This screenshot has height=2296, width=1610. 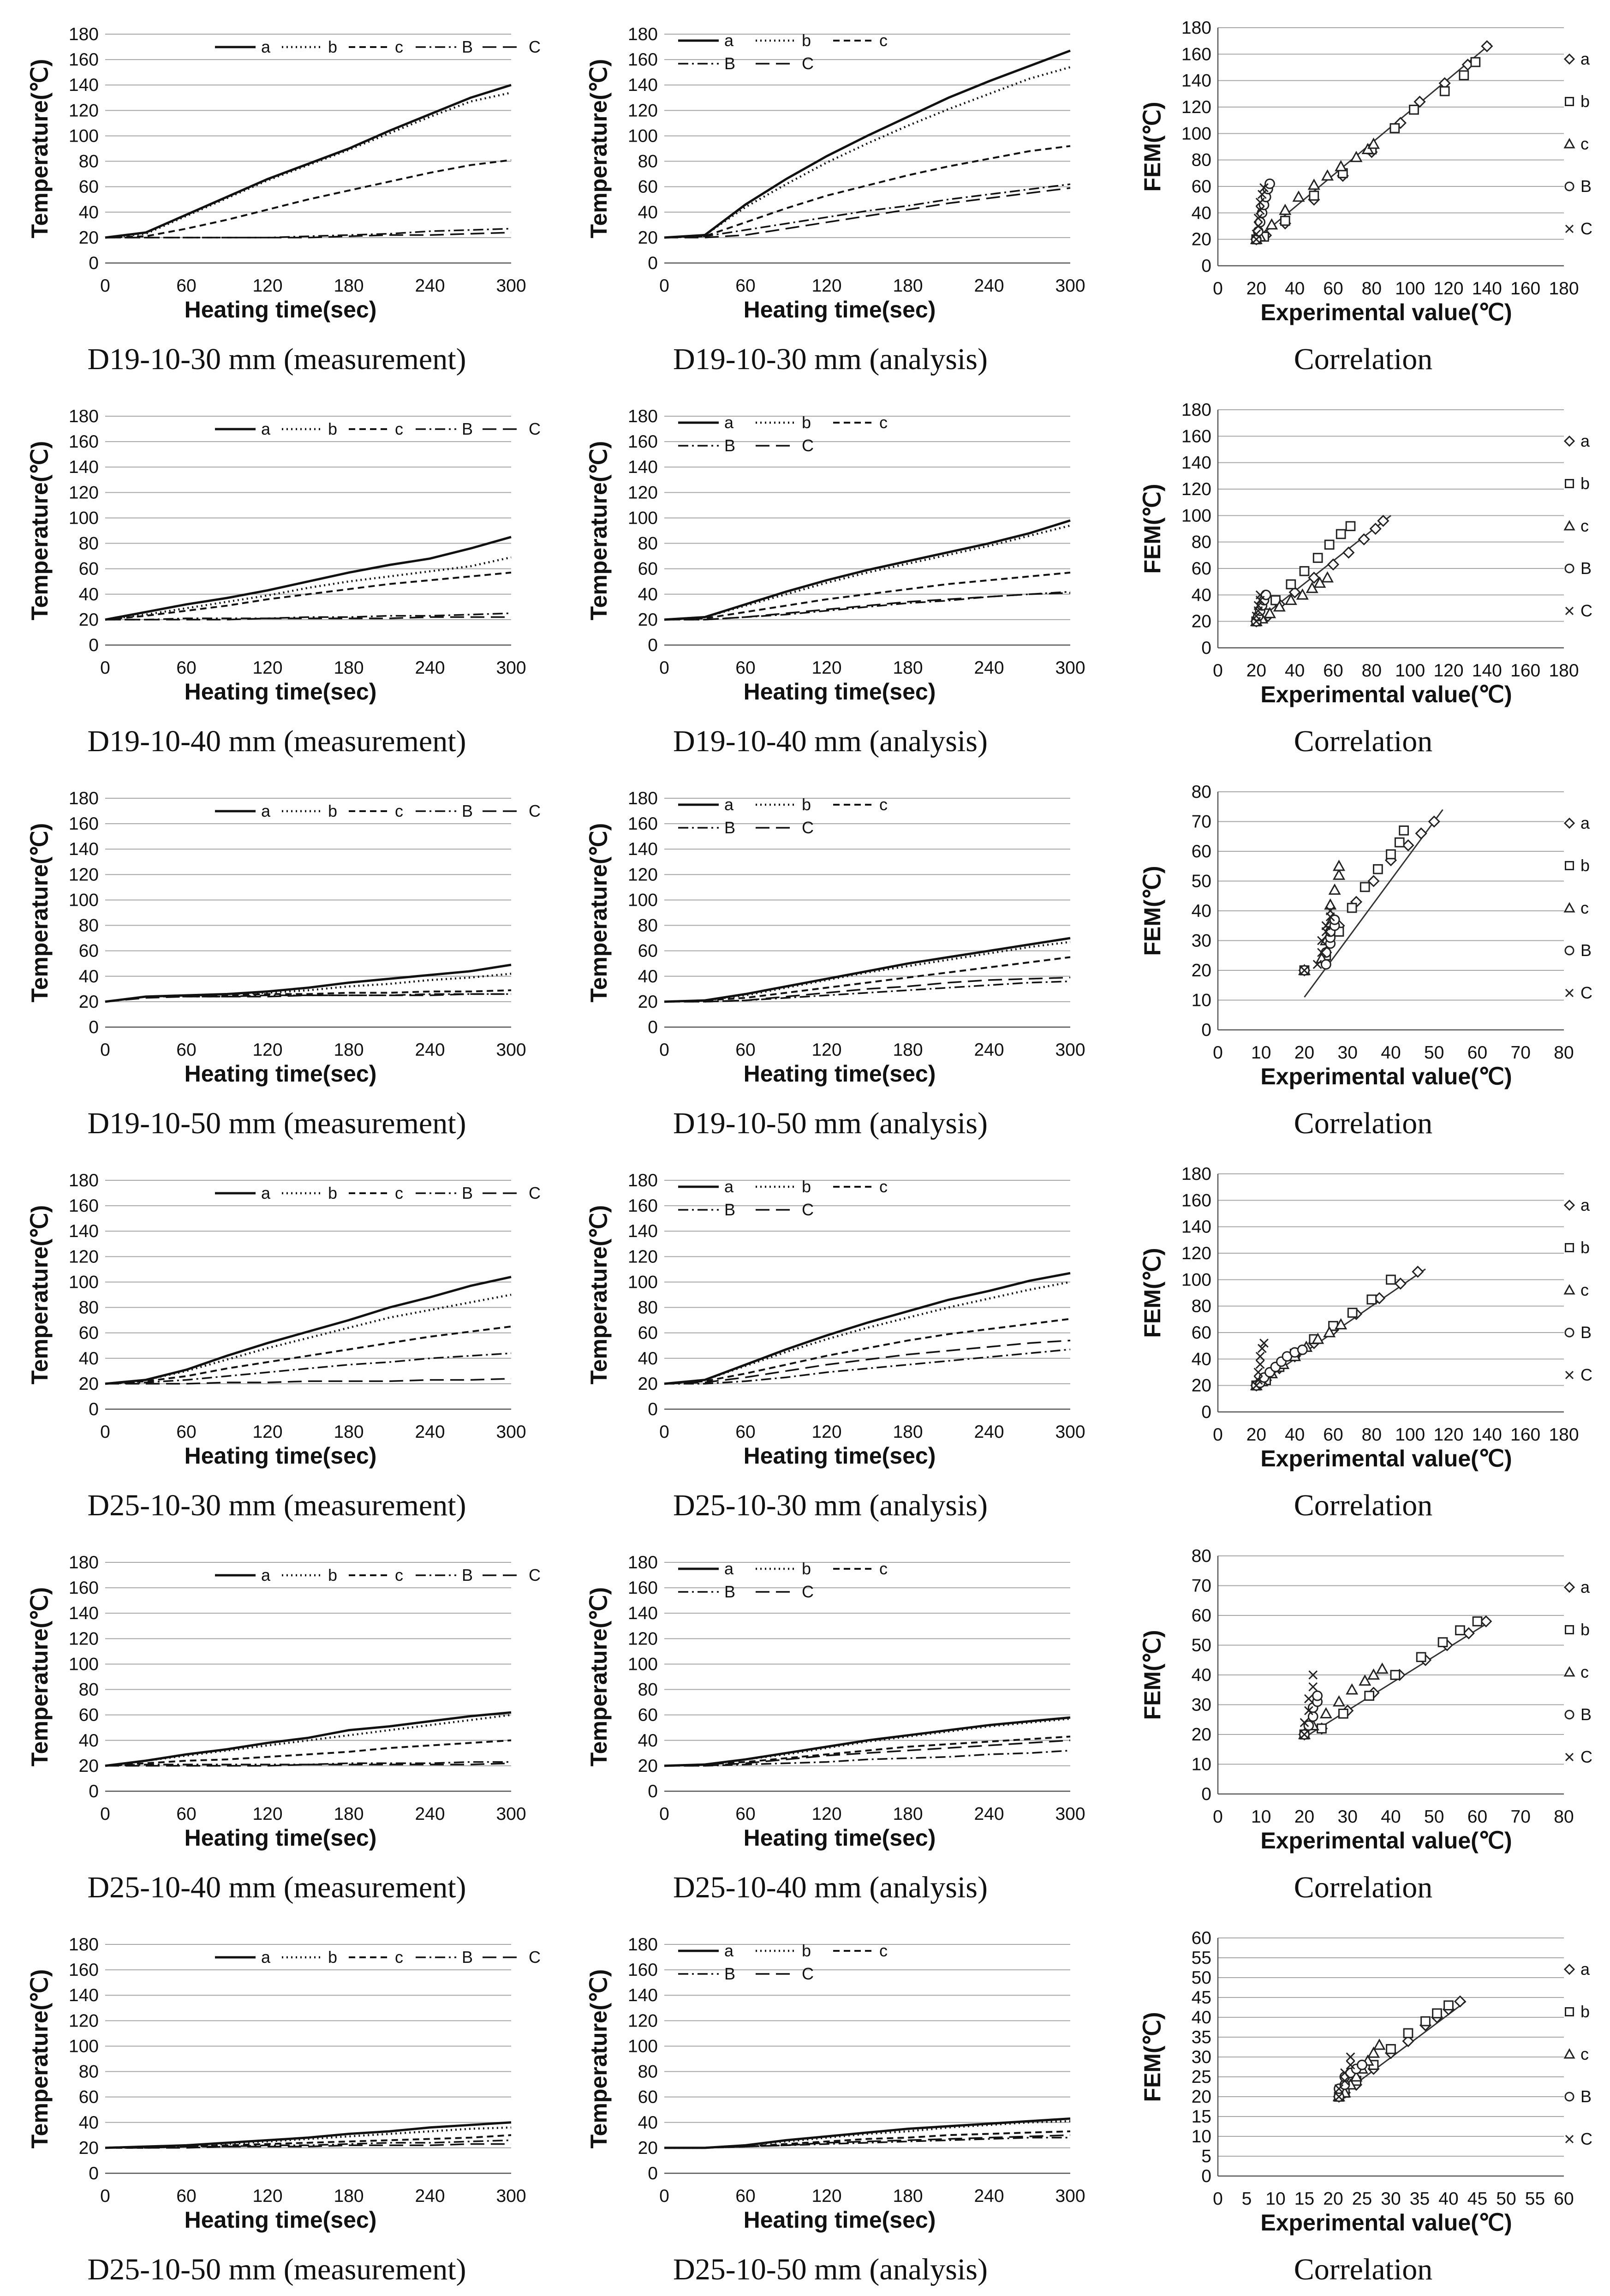 I want to click on series-b-line, so click(x=867, y=972).